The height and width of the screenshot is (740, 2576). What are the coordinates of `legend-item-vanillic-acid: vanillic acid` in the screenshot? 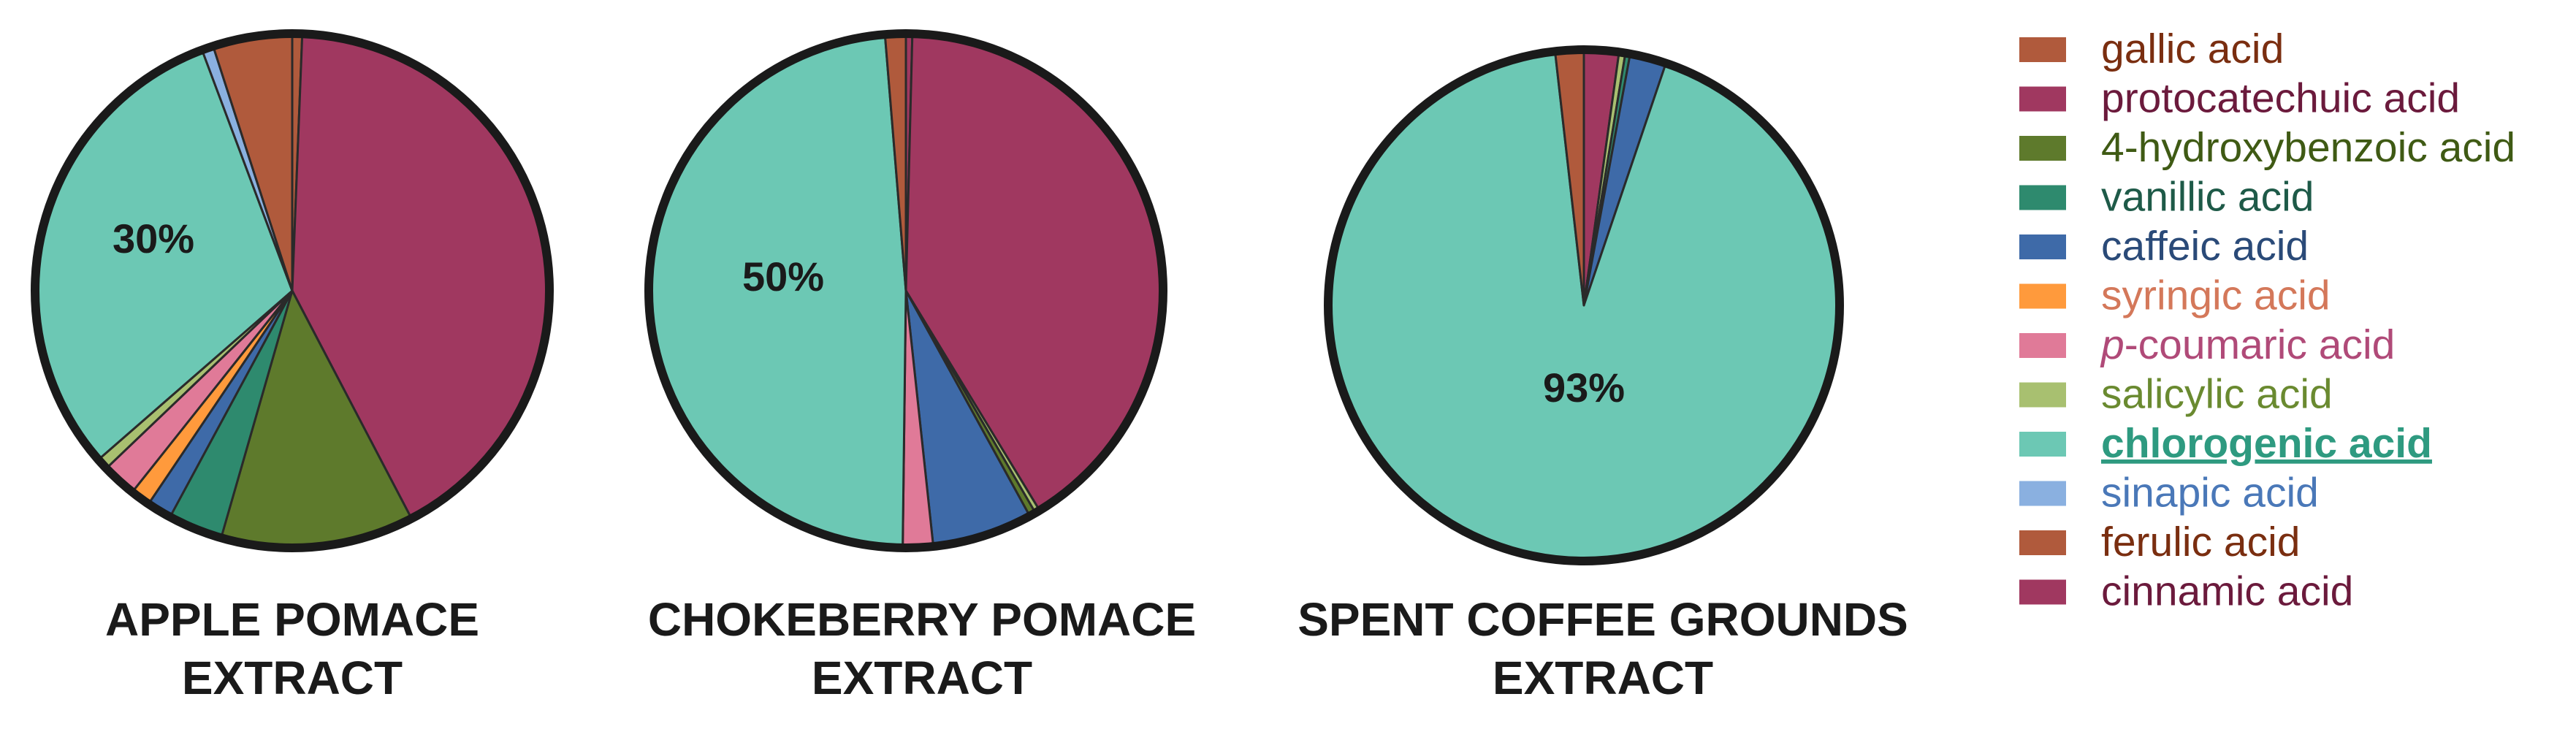 It's located at (2167, 197).